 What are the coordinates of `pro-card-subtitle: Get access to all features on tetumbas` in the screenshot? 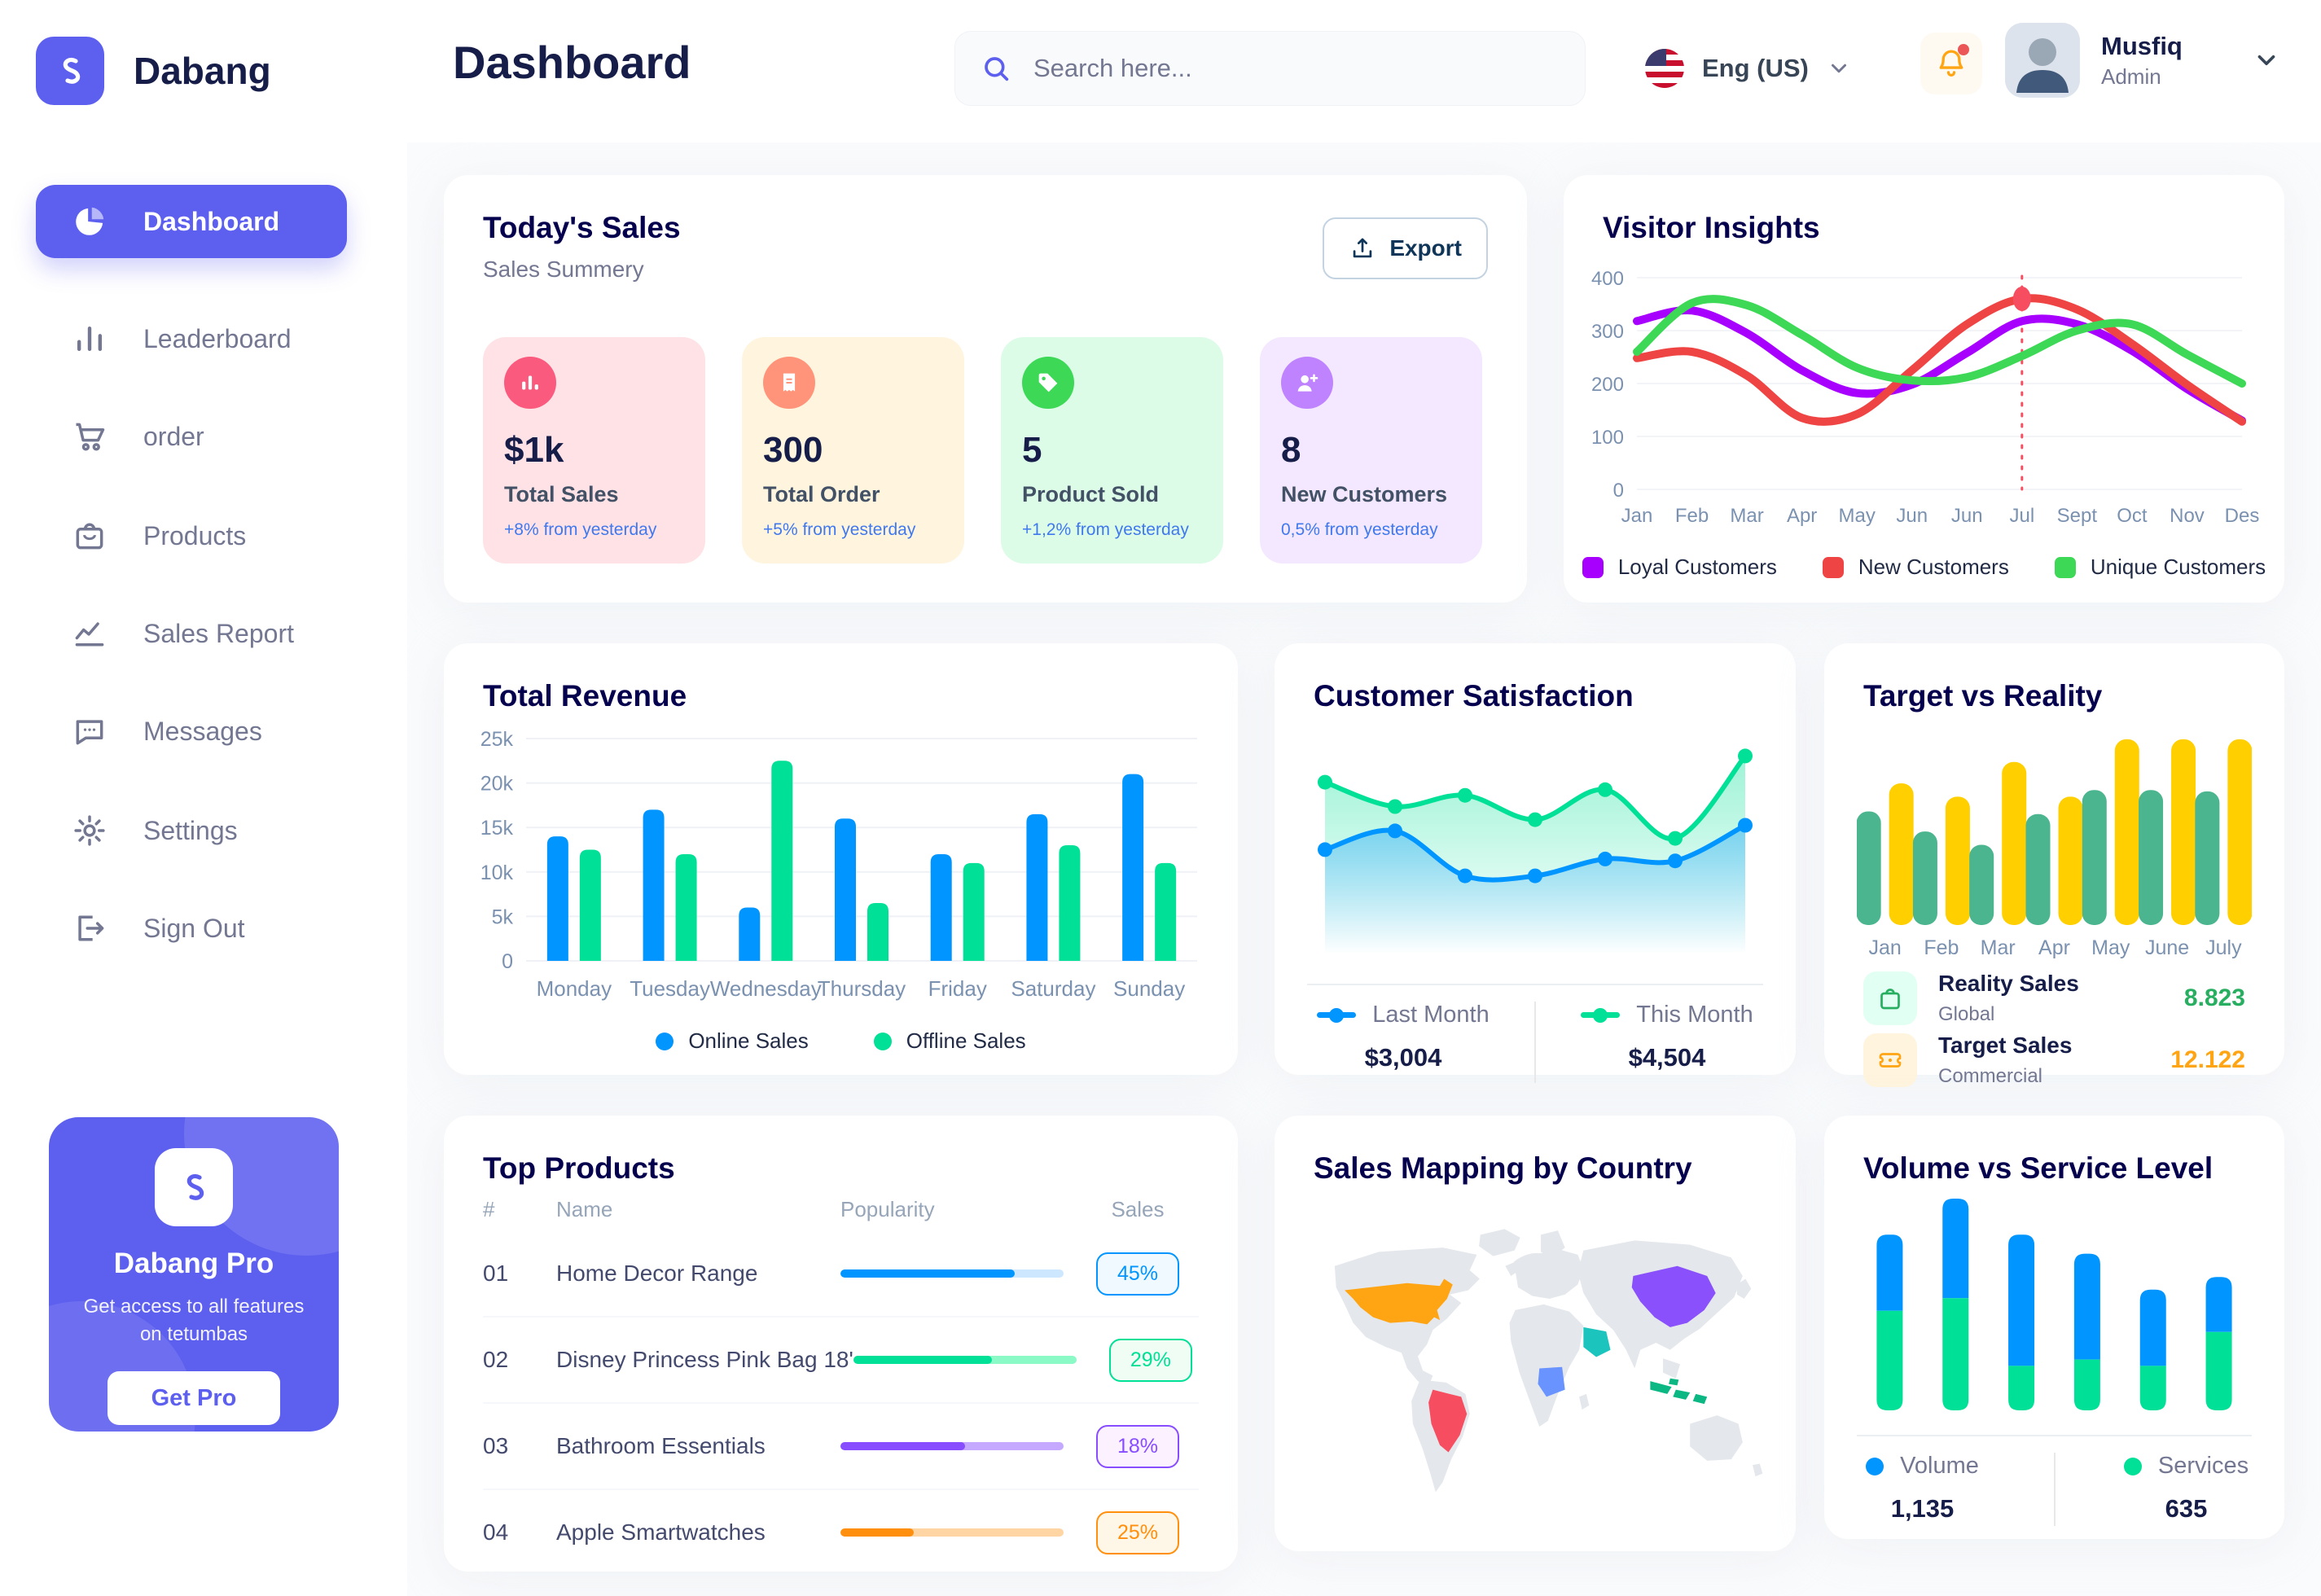 It's located at (194, 1320).